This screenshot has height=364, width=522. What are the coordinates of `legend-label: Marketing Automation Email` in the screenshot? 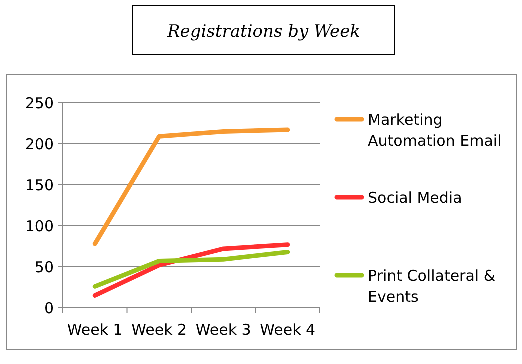 It's located at (435, 130).